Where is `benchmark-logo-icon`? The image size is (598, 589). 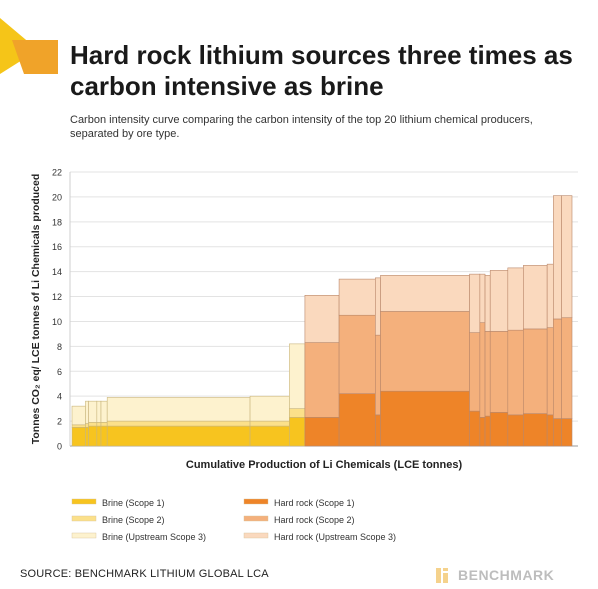
benchmark-logo-icon is located at coordinates (442, 575).